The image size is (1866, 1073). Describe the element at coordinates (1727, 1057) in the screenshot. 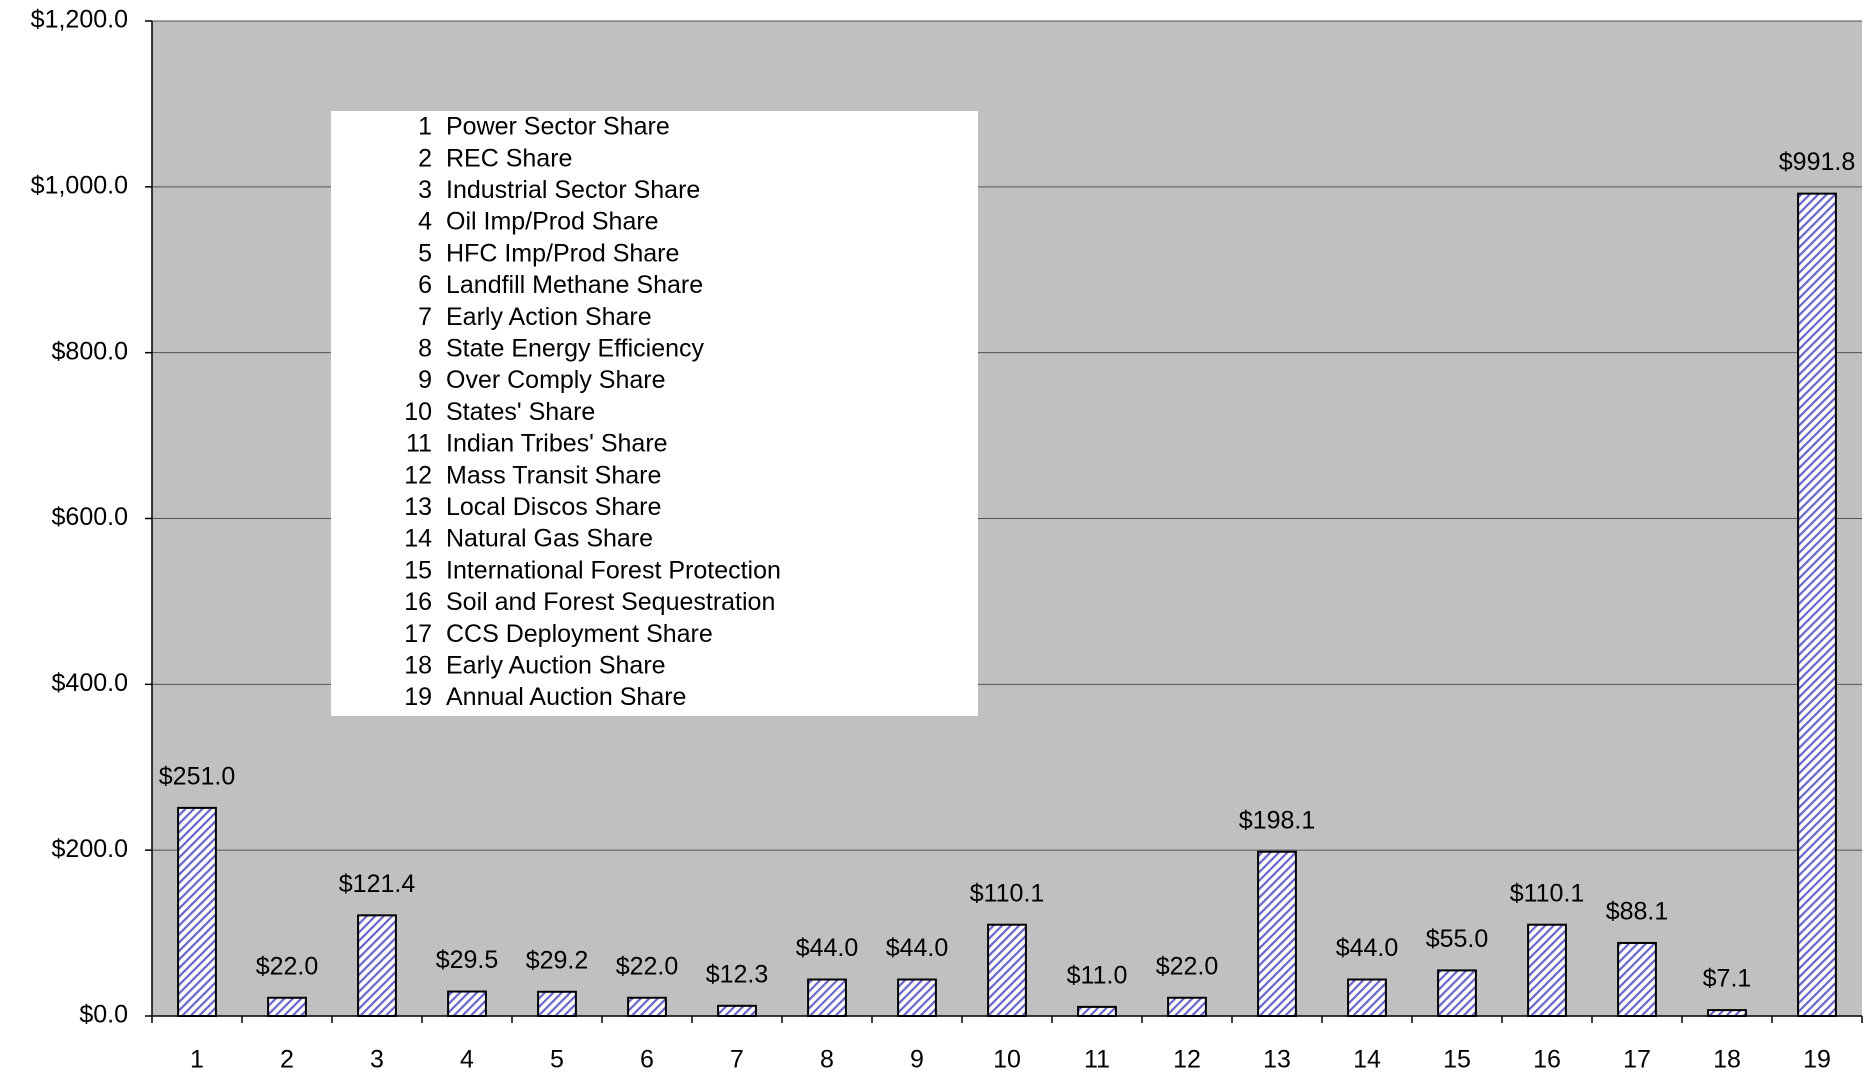

I see `x-tick-label: 18` at that location.